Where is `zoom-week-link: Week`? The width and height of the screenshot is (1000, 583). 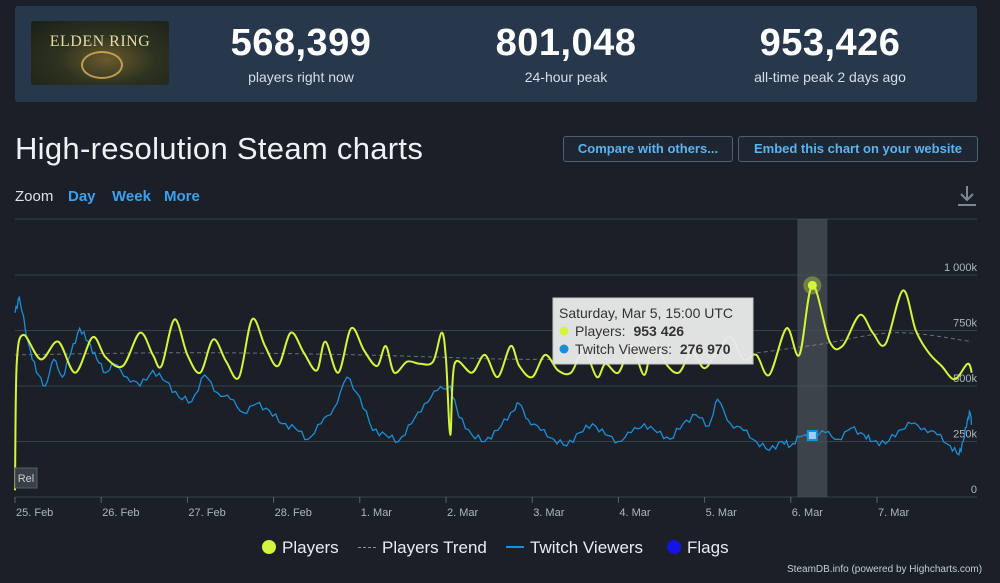 zoom-week-link: Week is located at coordinates (131, 196).